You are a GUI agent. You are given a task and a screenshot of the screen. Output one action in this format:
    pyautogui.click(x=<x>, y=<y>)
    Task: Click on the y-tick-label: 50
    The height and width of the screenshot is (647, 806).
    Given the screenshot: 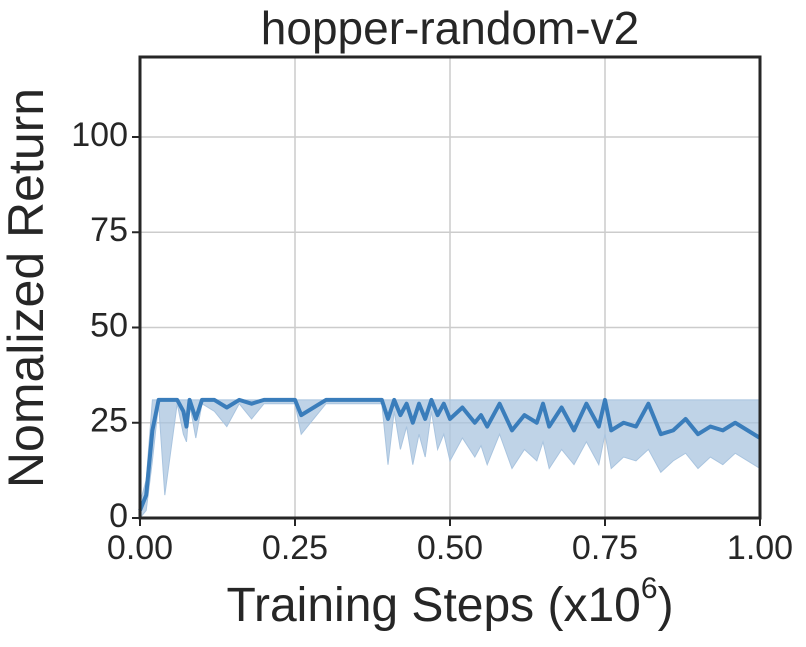 What is the action you would take?
    pyautogui.click(x=109, y=325)
    